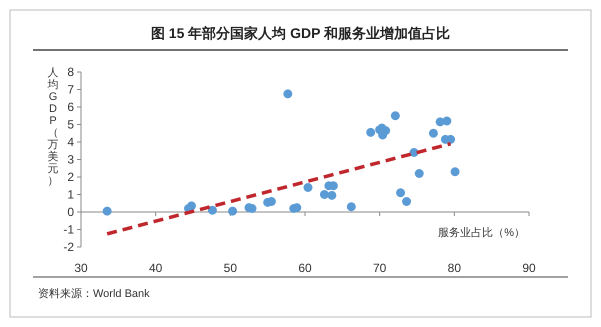  I want to click on y-tick-label: 5, so click(70, 125).